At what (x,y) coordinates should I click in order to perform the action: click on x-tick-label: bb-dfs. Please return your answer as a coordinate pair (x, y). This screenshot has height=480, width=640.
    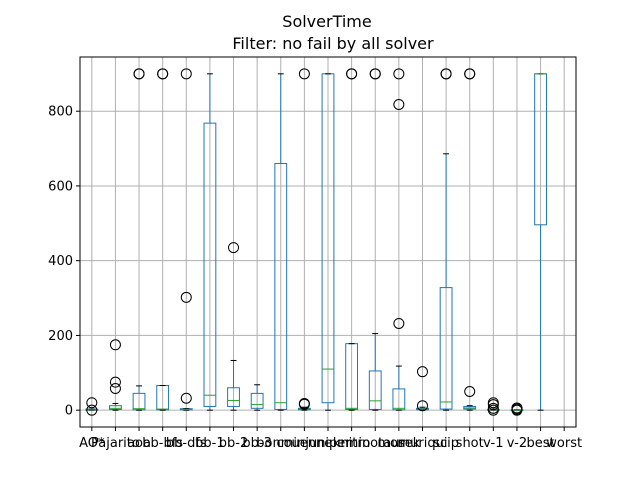
    Looking at the image, I should click on (186, 443).